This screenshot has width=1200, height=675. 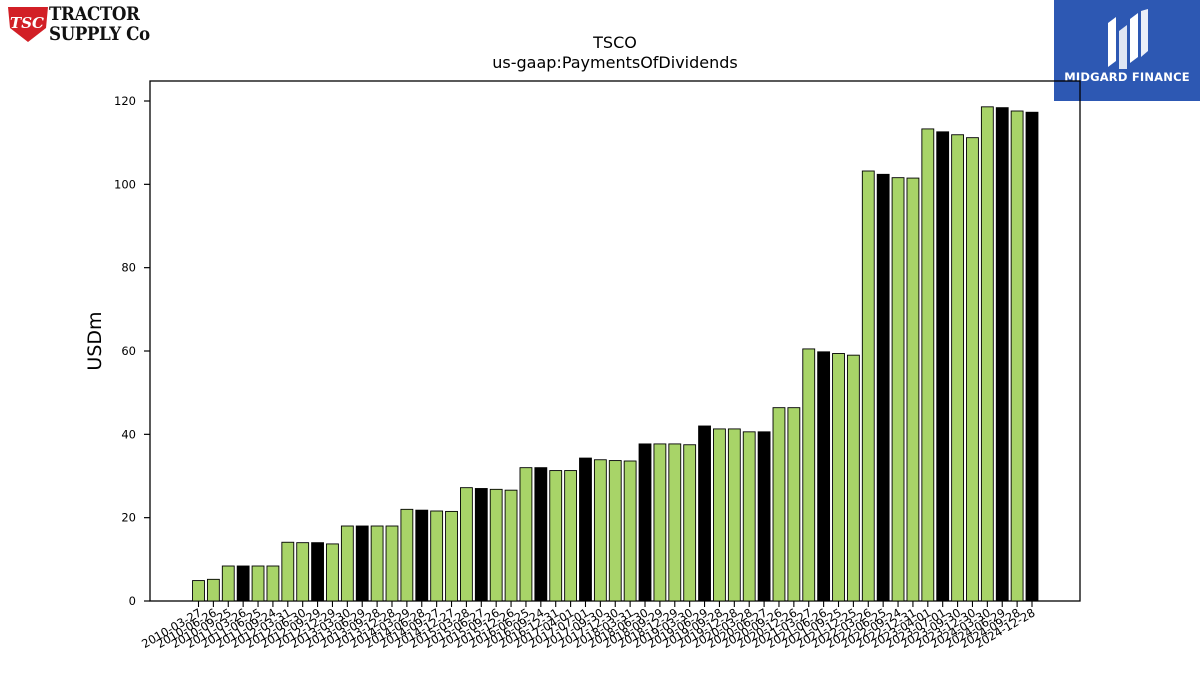 What do you see at coordinates (94, 14) in the screenshot?
I see `tsc-wordmark-line1: TRACTOR` at bounding box center [94, 14].